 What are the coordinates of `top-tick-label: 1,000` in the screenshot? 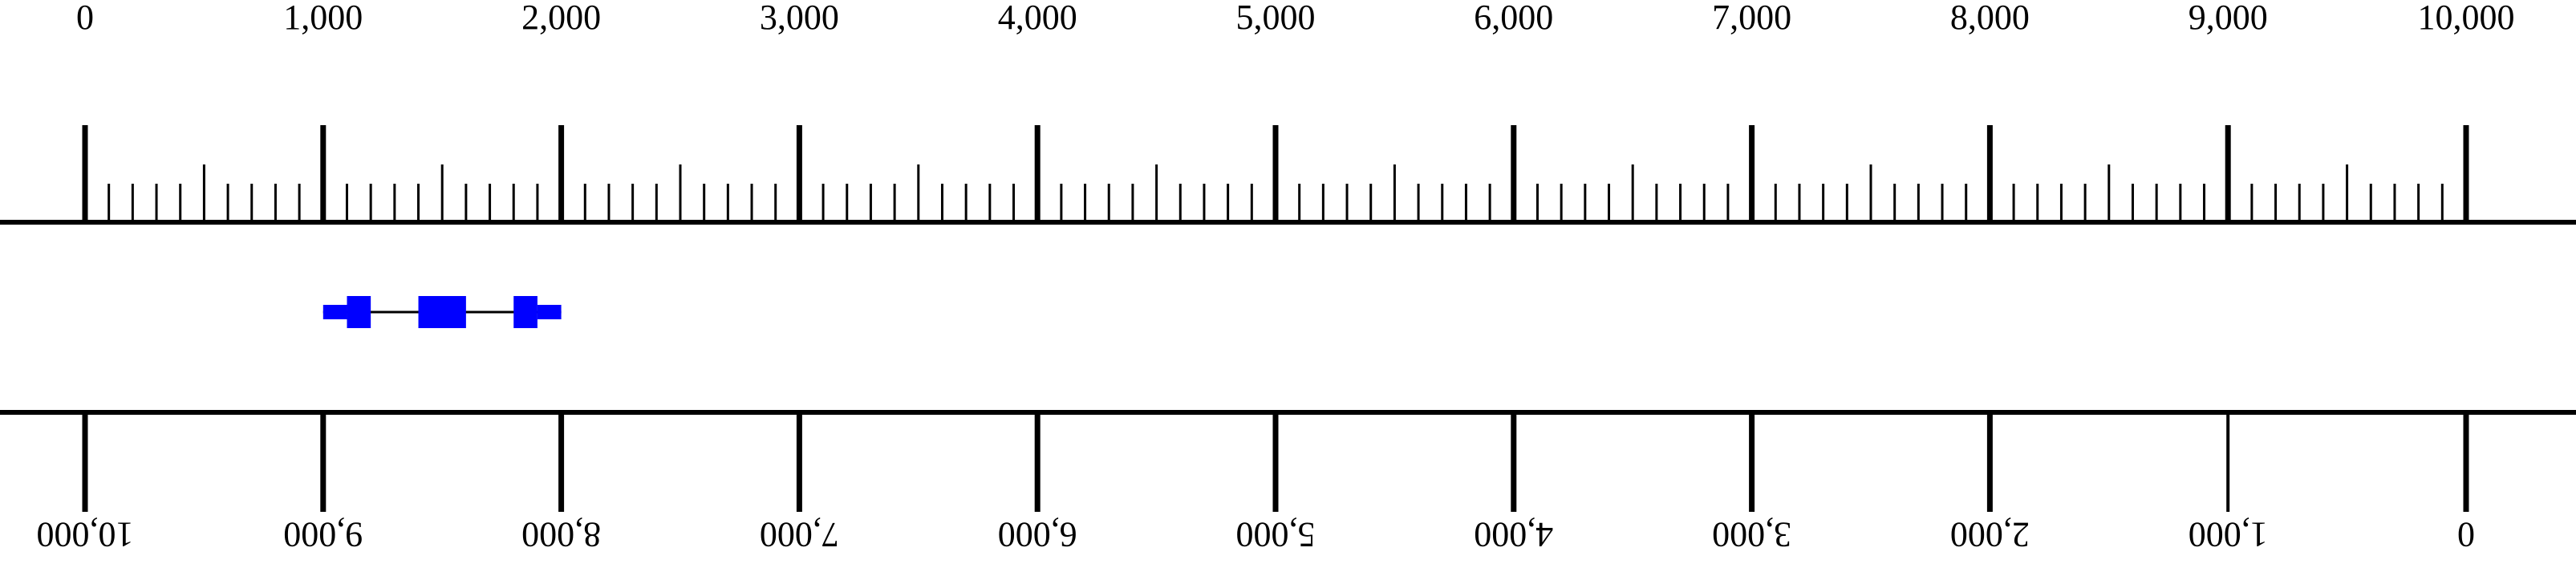 It's located at (323, 18).